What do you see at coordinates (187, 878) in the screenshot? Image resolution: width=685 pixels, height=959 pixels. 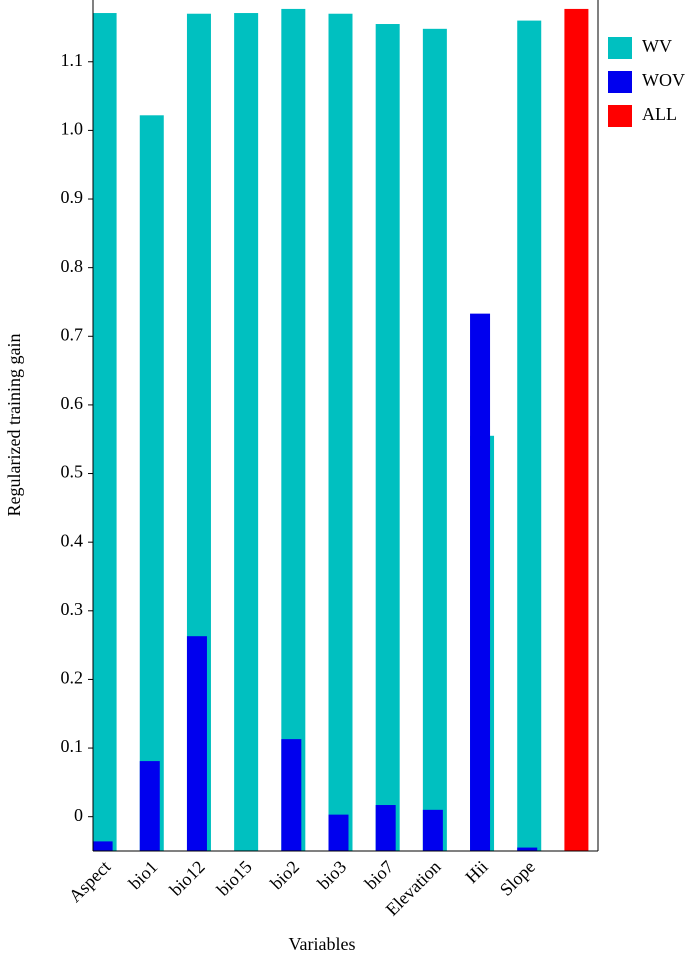 I see `x-tick-label: bio12` at bounding box center [187, 878].